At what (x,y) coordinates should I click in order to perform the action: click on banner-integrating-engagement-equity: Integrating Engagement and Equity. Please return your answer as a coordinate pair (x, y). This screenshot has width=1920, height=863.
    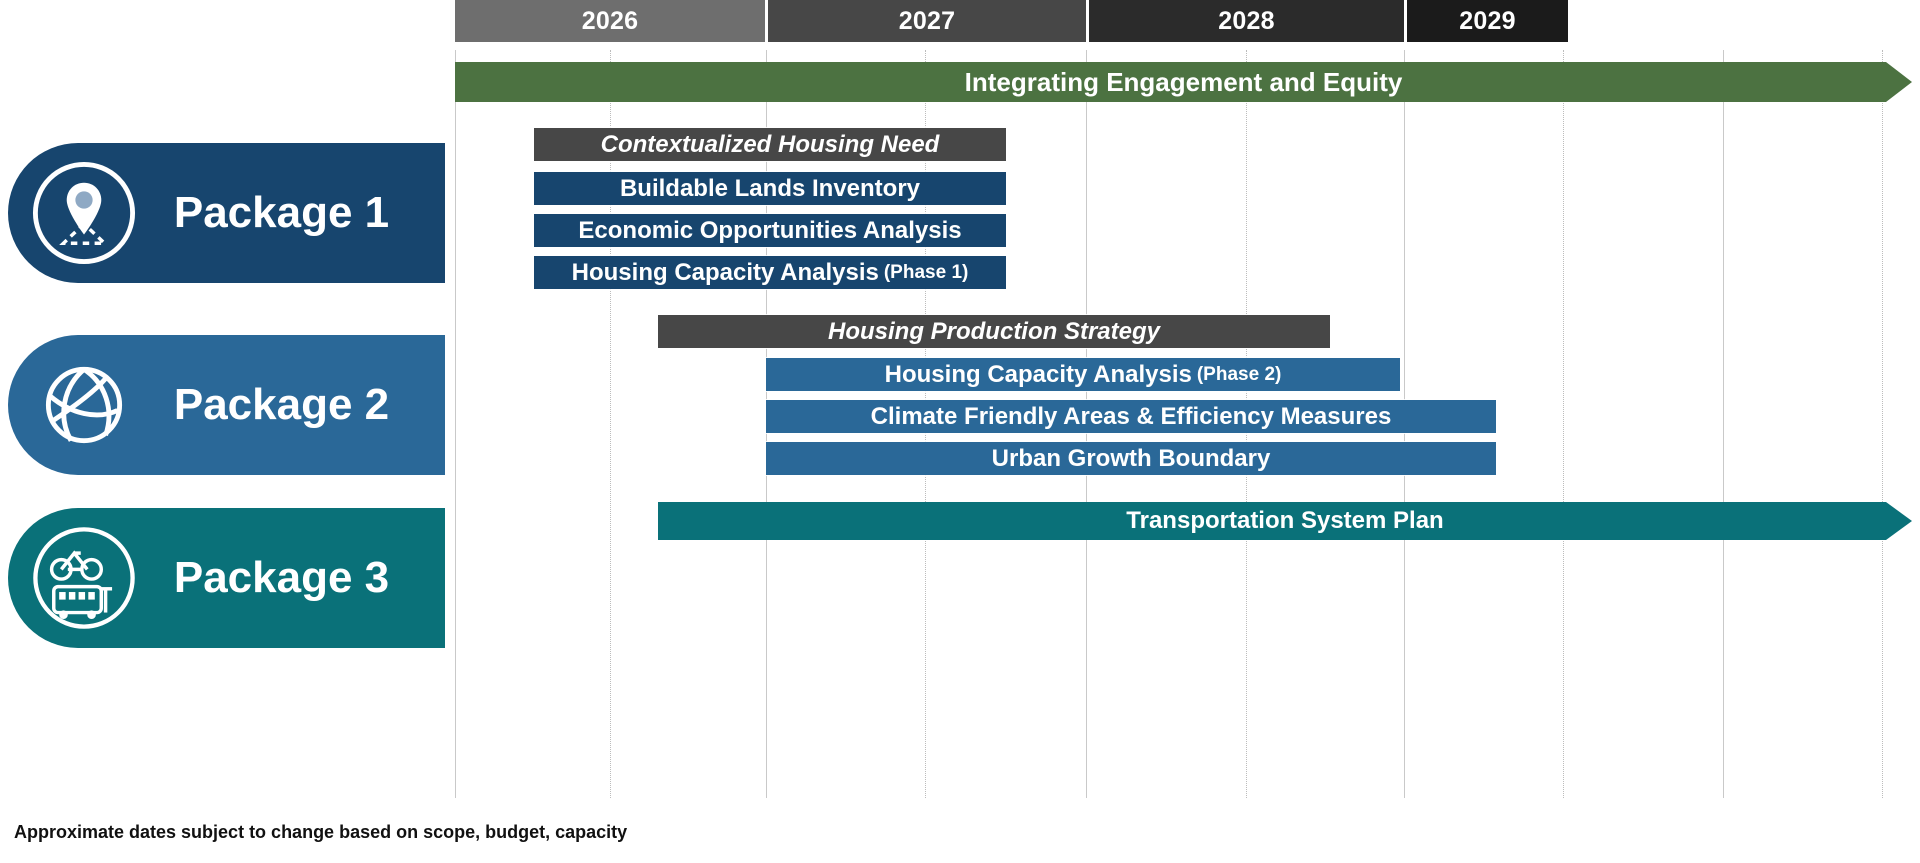
    Looking at the image, I should click on (1183, 82).